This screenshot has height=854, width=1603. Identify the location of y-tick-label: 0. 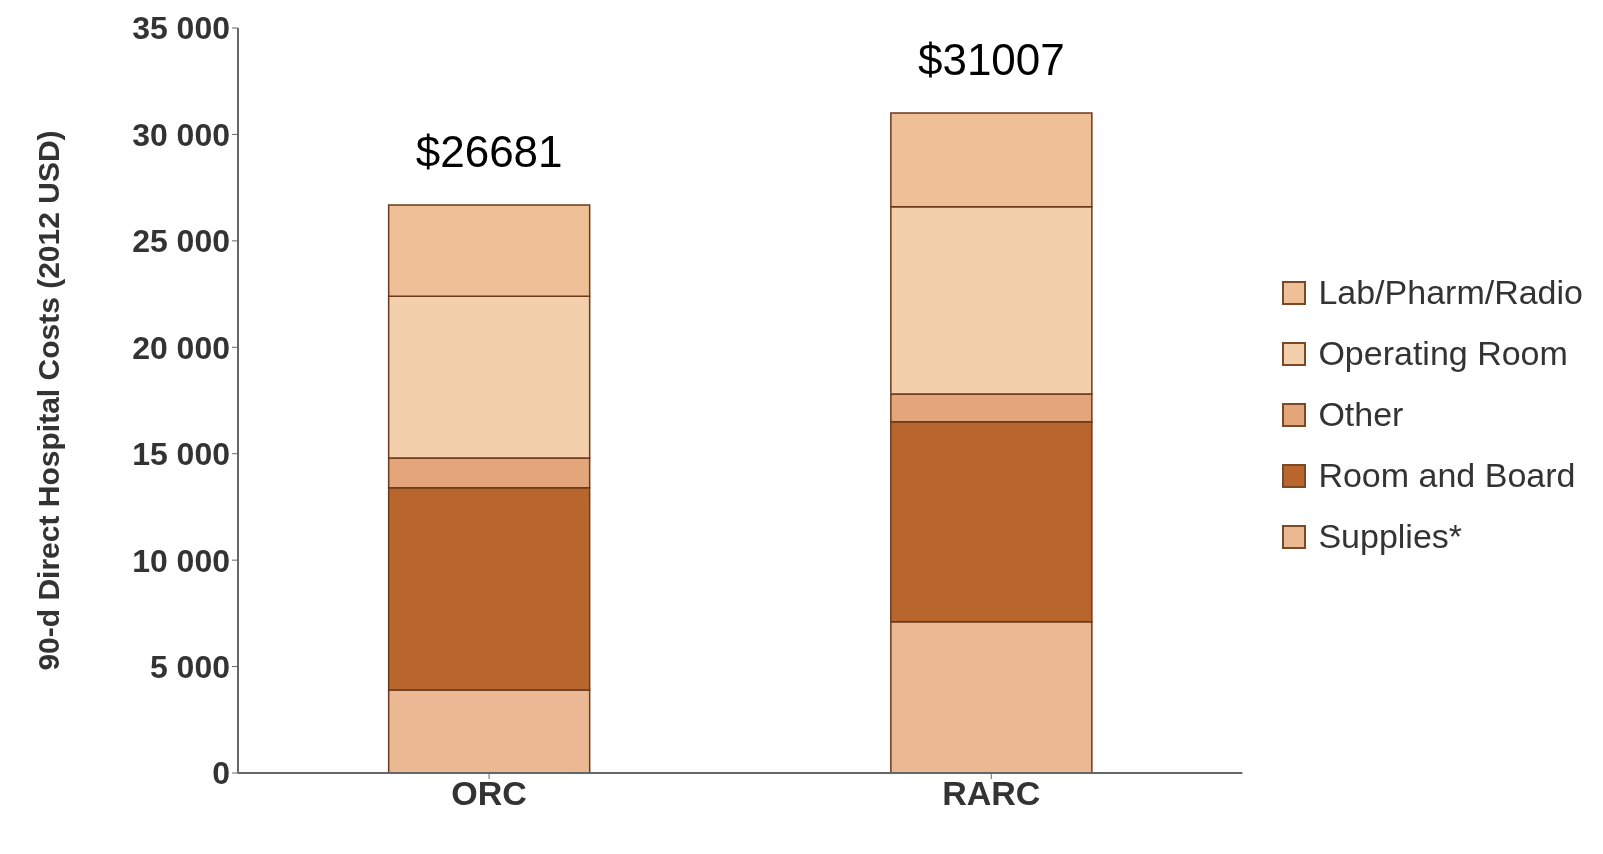
(221, 773).